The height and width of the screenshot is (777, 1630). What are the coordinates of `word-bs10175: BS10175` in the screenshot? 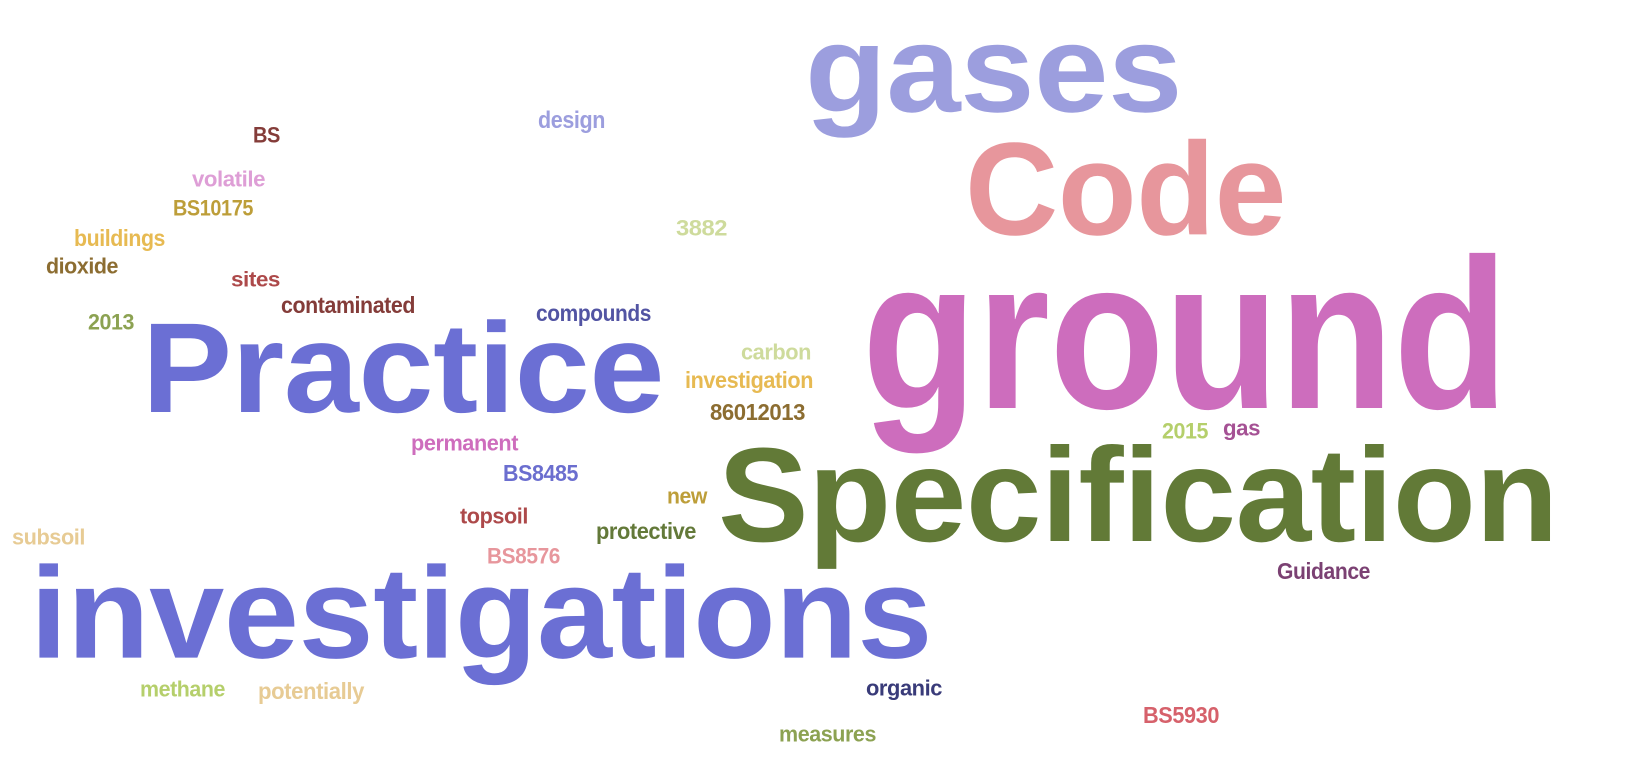 It's located at (213, 208).